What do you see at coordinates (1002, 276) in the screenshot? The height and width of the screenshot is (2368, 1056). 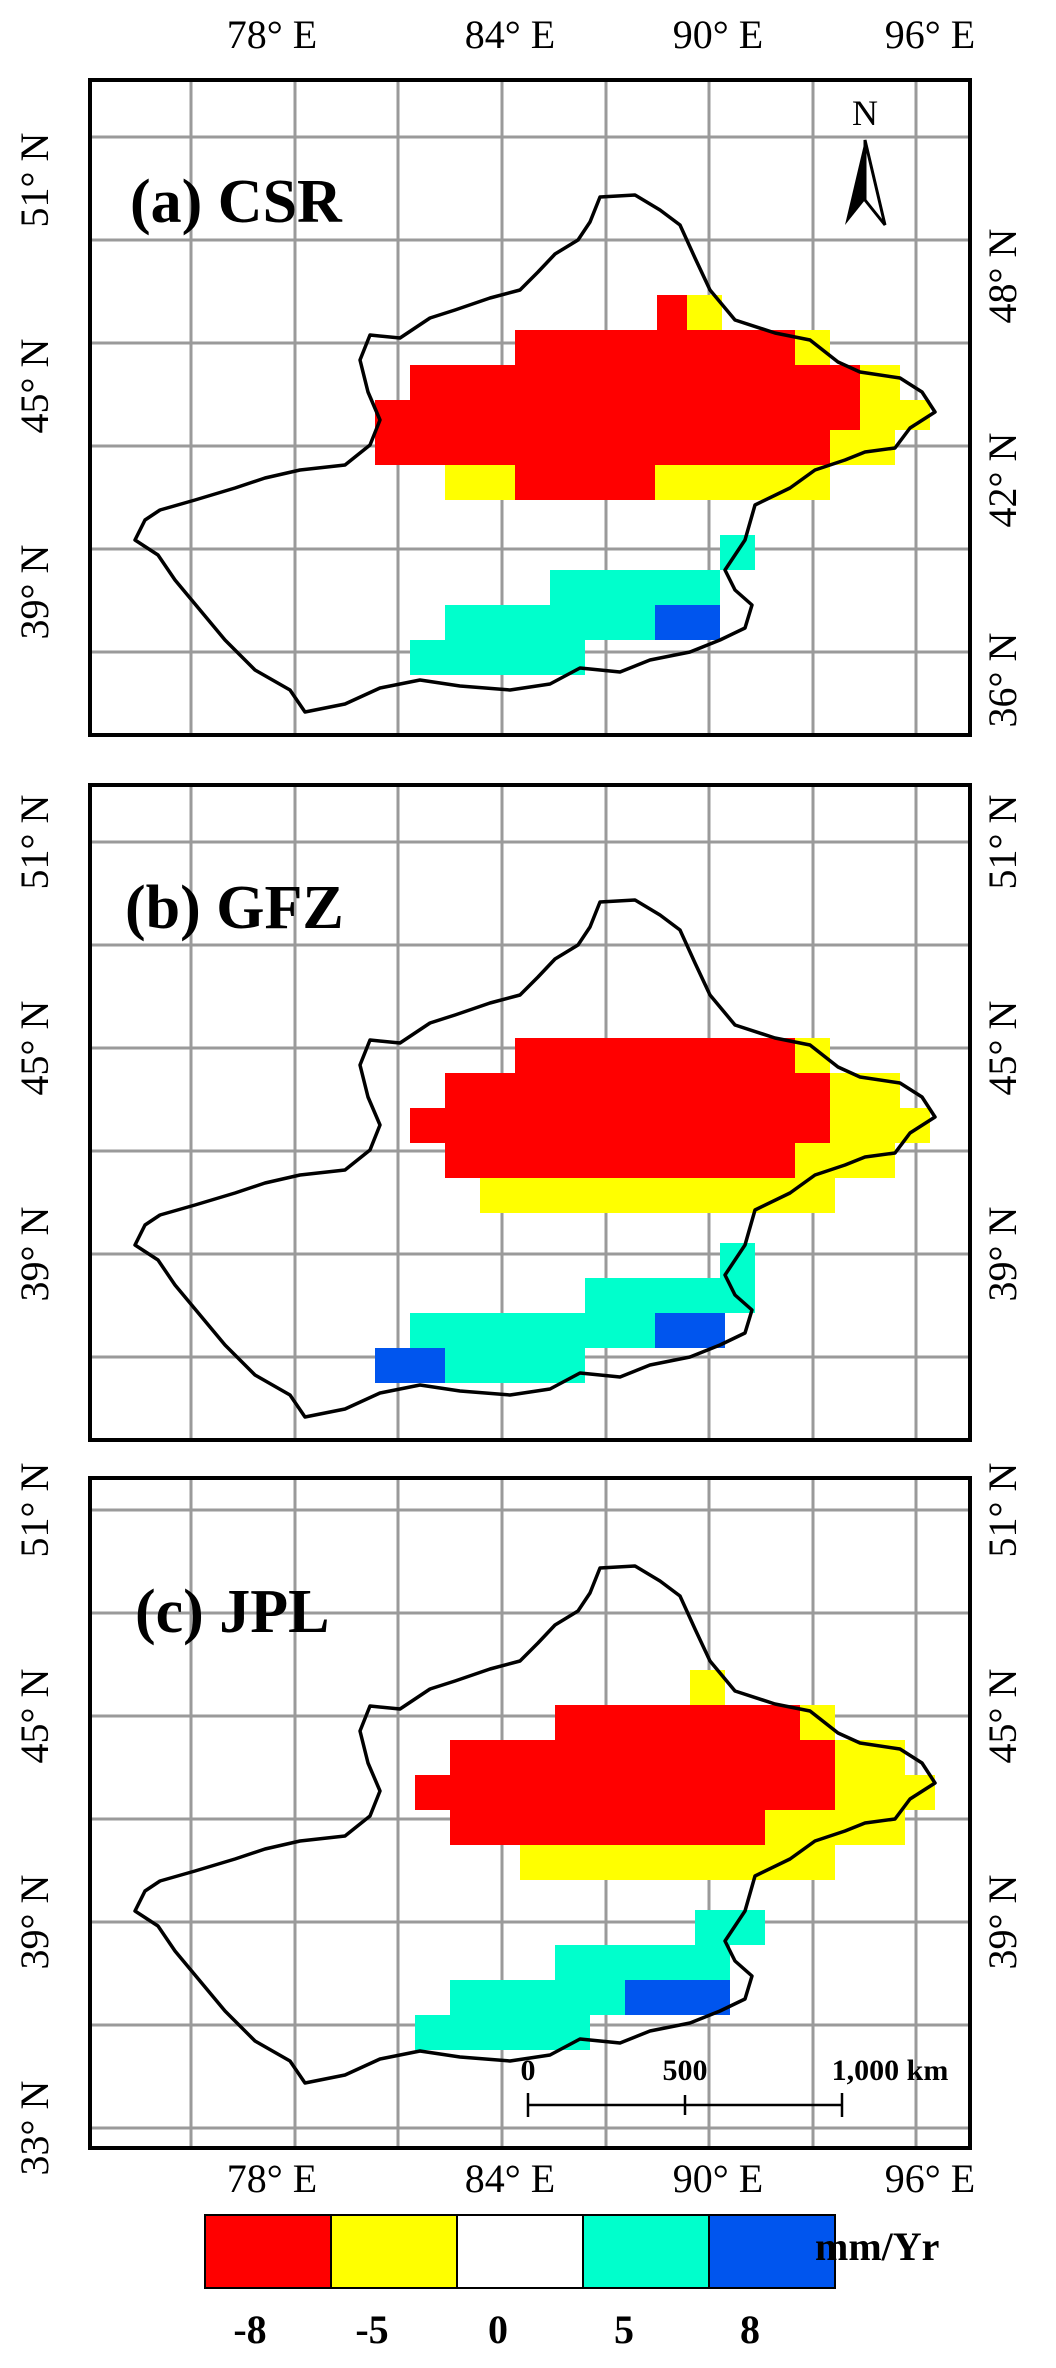 I see `right-lat-label: 48° N` at bounding box center [1002, 276].